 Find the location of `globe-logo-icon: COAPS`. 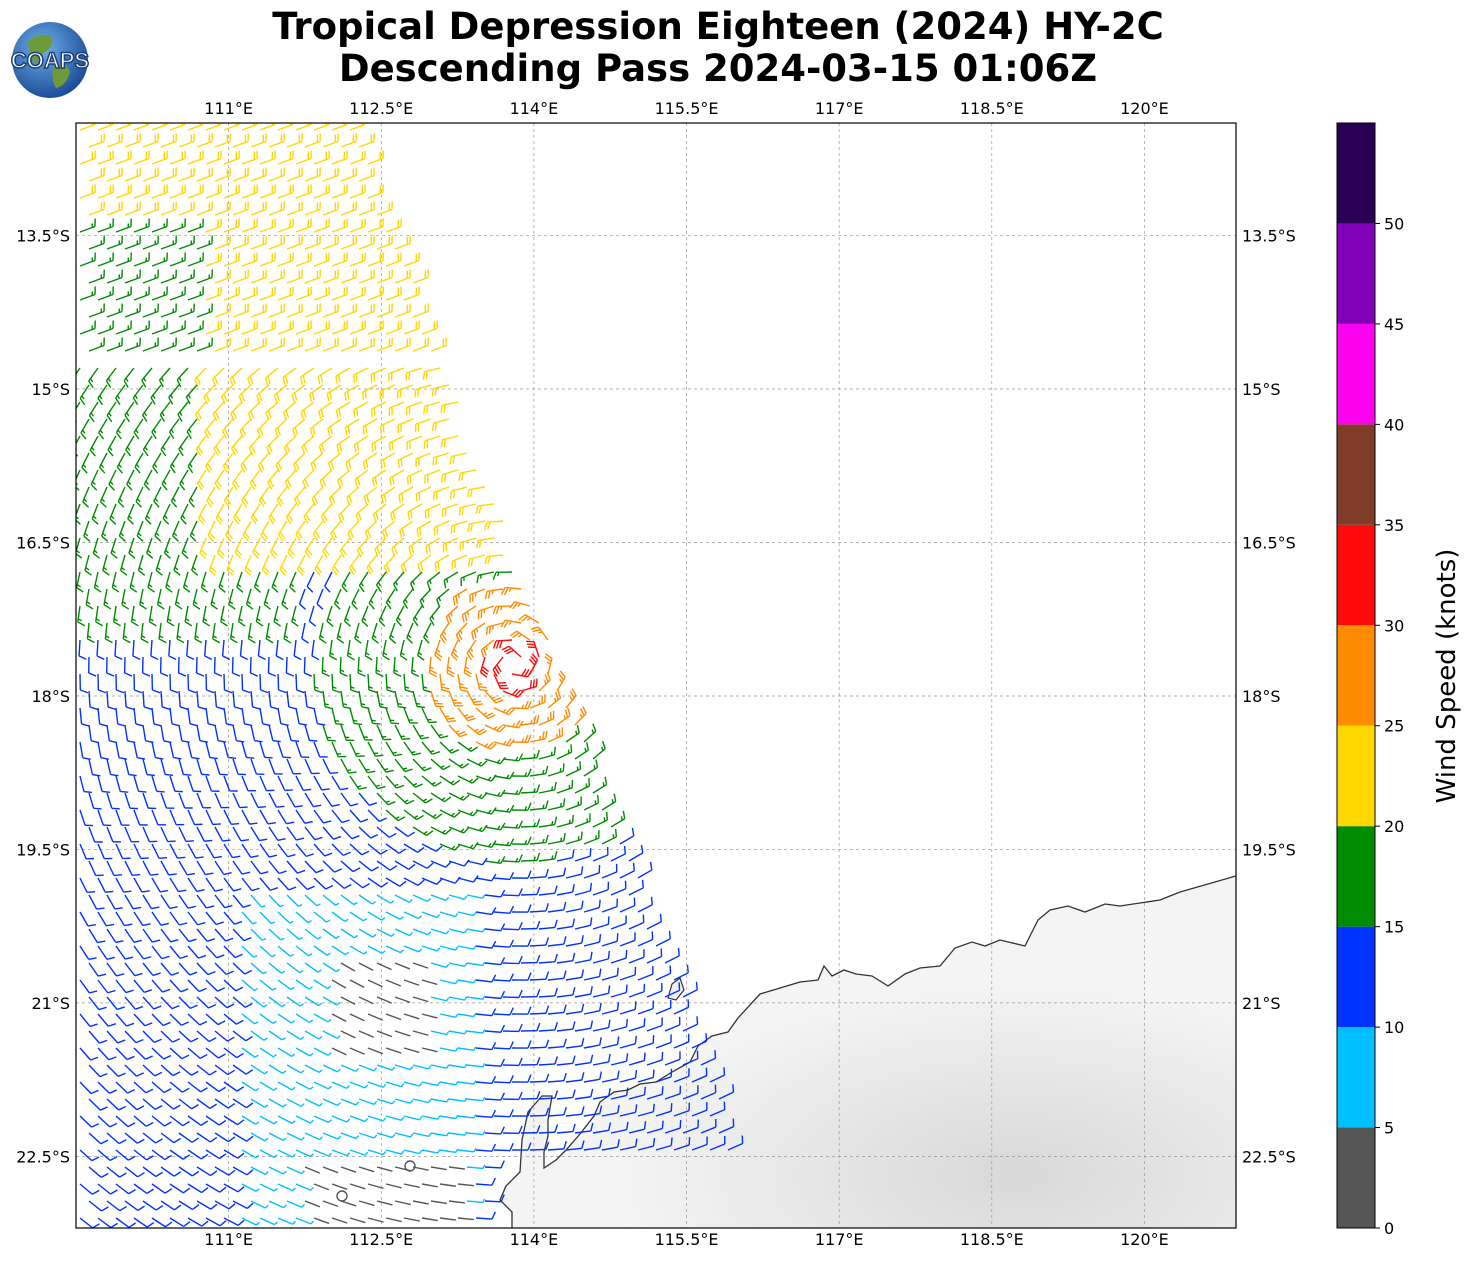

globe-logo-icon: COAPS is located at coordinates (50, 60).